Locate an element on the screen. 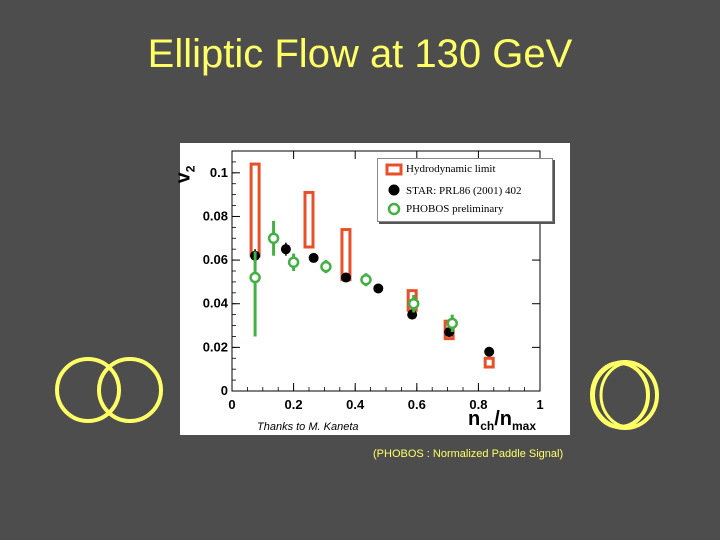  x-axis-title-sep: /n is located at coordinates (503, 419).